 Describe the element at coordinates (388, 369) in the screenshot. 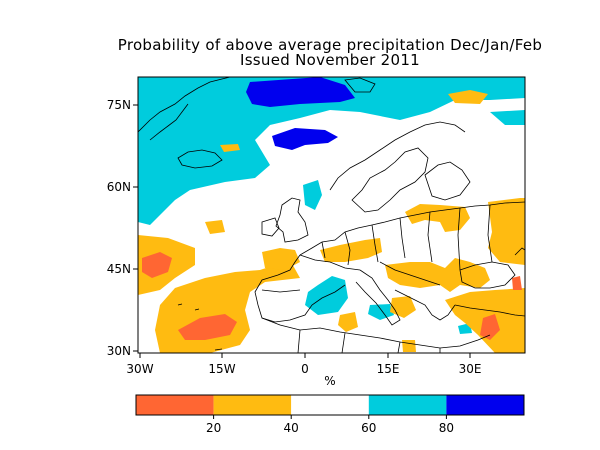

I see `longitude-tick-label: 15E` at that location.